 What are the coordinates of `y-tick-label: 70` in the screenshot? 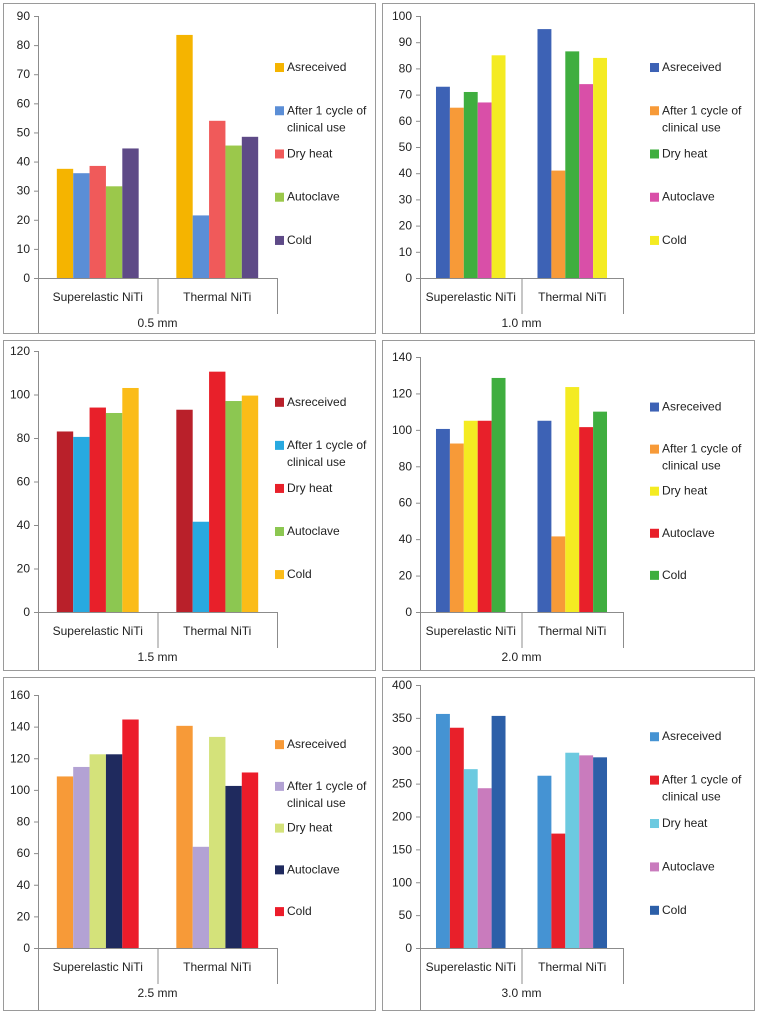 It's located at (24, 74).